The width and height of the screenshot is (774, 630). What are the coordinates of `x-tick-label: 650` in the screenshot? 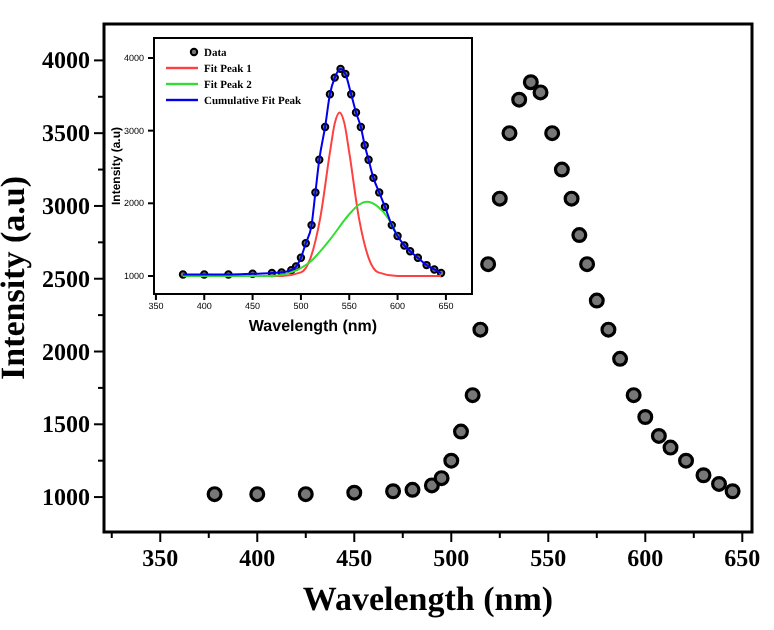 It's located at (742, 558).